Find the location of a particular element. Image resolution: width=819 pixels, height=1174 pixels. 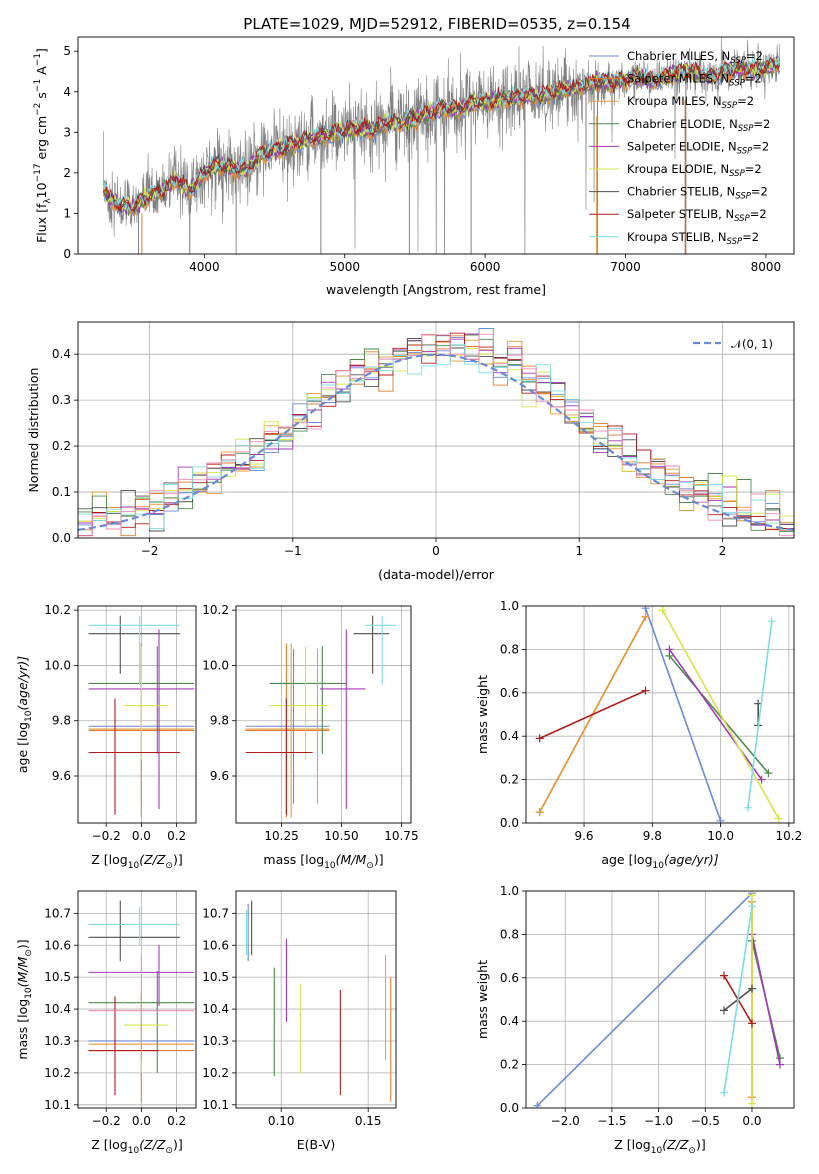

spectrum-xlabel: wavelength [Angstrom, rest frame] is located at coordinates (436, 289).